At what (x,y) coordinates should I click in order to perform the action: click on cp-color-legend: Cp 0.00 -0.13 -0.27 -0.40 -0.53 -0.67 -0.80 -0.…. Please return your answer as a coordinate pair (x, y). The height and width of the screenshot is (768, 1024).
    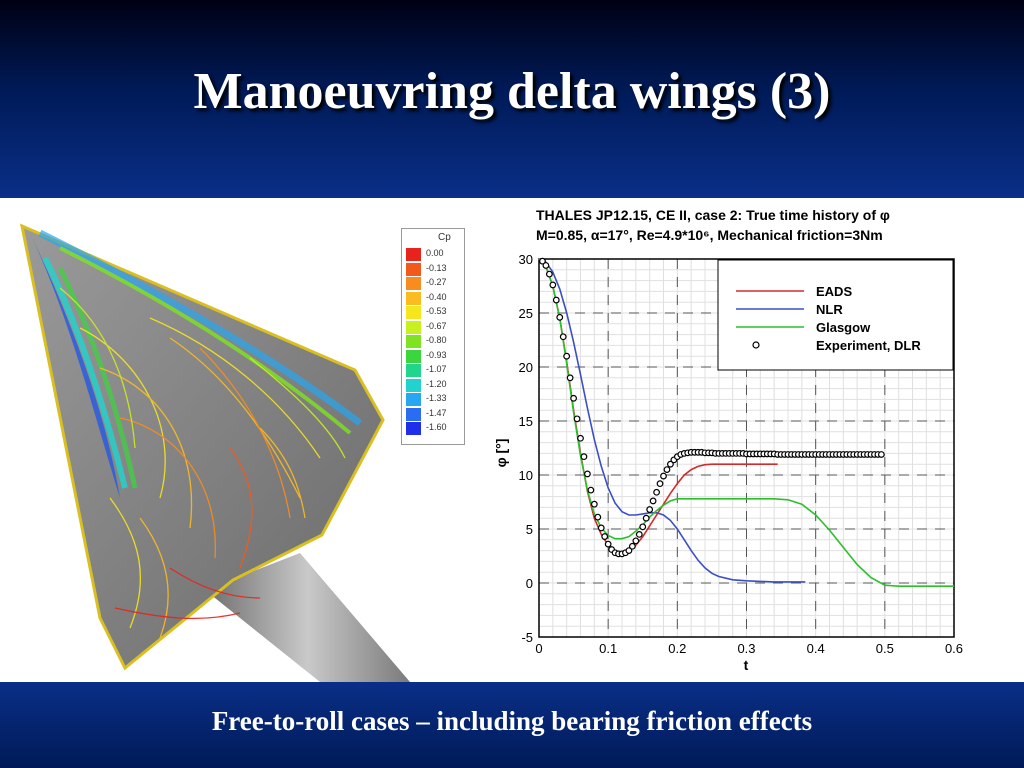
    Looking at the image, I should click on (433, 336).